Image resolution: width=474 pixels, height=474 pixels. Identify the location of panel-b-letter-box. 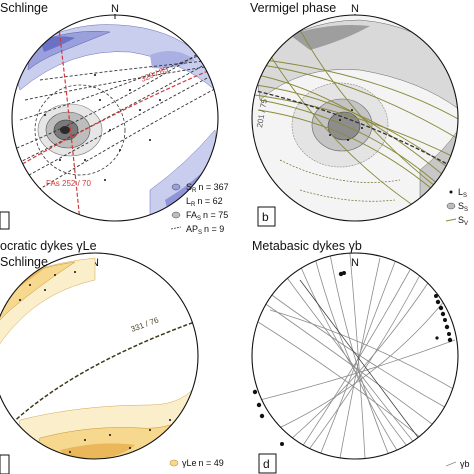
(266, 216).